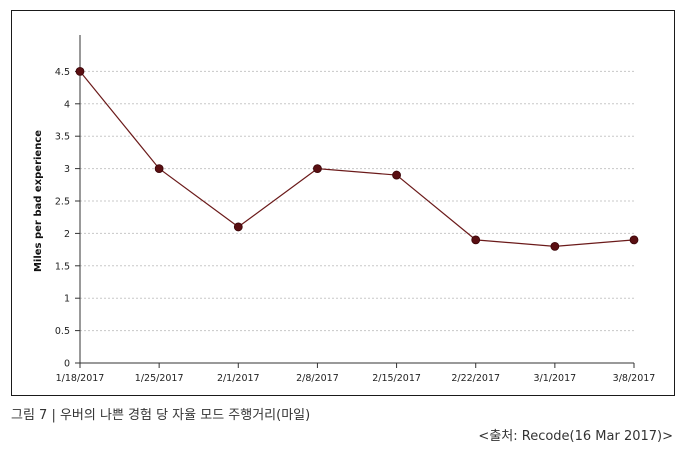 Image resolution: width=689 pixels, height=457 pixels. What do you see at coordinates (238, 378) in the screenshot?
I see `x-tick-label: 2/1/2017` at bounding box center [238, 378].